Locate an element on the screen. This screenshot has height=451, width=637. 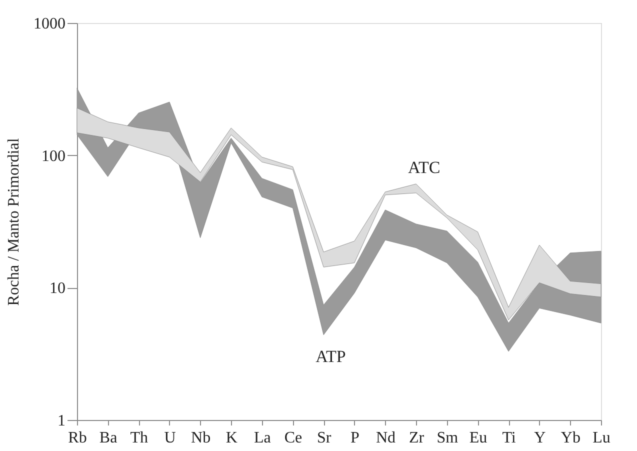
y-tick-label: 100 is located at coordinates (54, 156).